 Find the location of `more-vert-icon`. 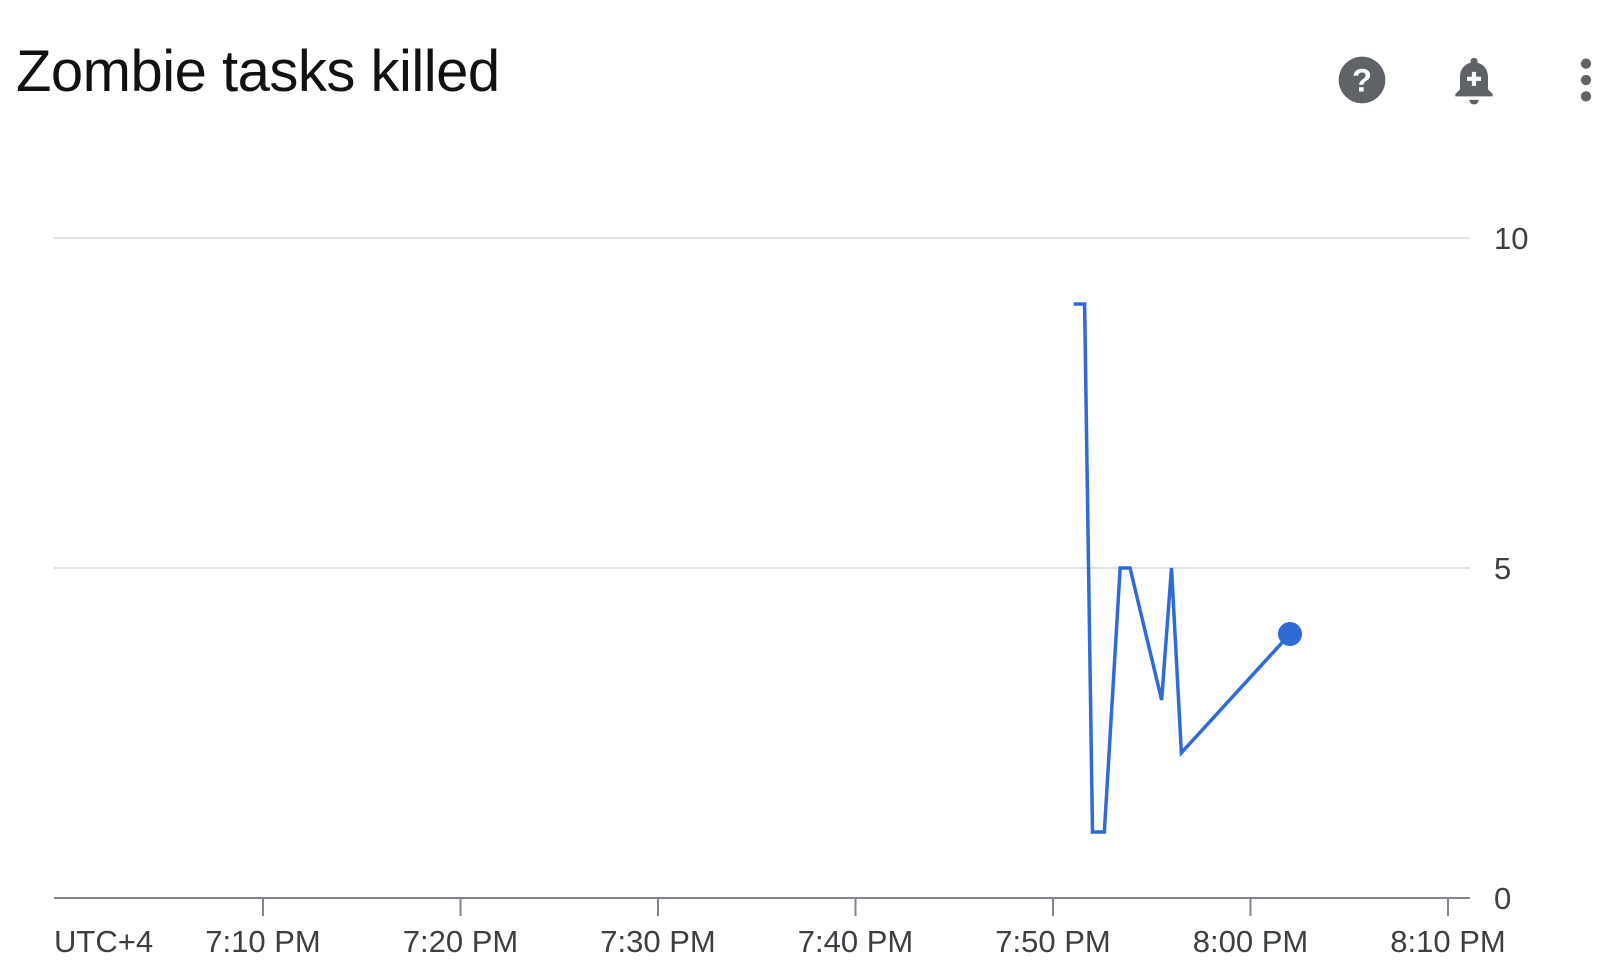

more-vert-icon is located at coordinates (1586, 80).